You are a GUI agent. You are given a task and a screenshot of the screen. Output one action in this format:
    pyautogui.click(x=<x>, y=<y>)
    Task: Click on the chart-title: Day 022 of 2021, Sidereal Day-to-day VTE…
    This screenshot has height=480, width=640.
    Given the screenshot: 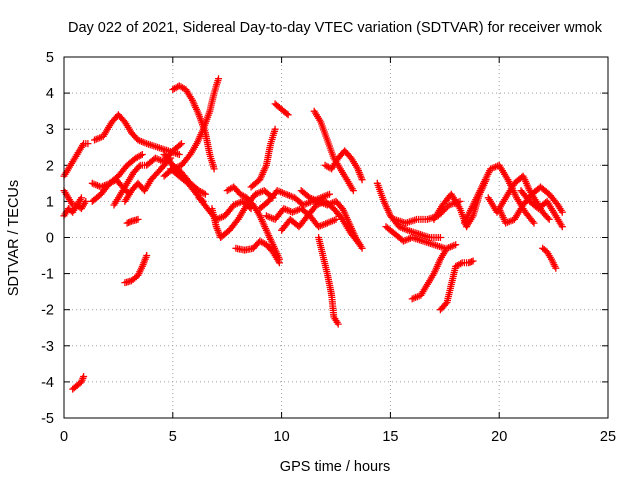 What is the action you would take?
    pyautogui.click(x=335, y=28)
    